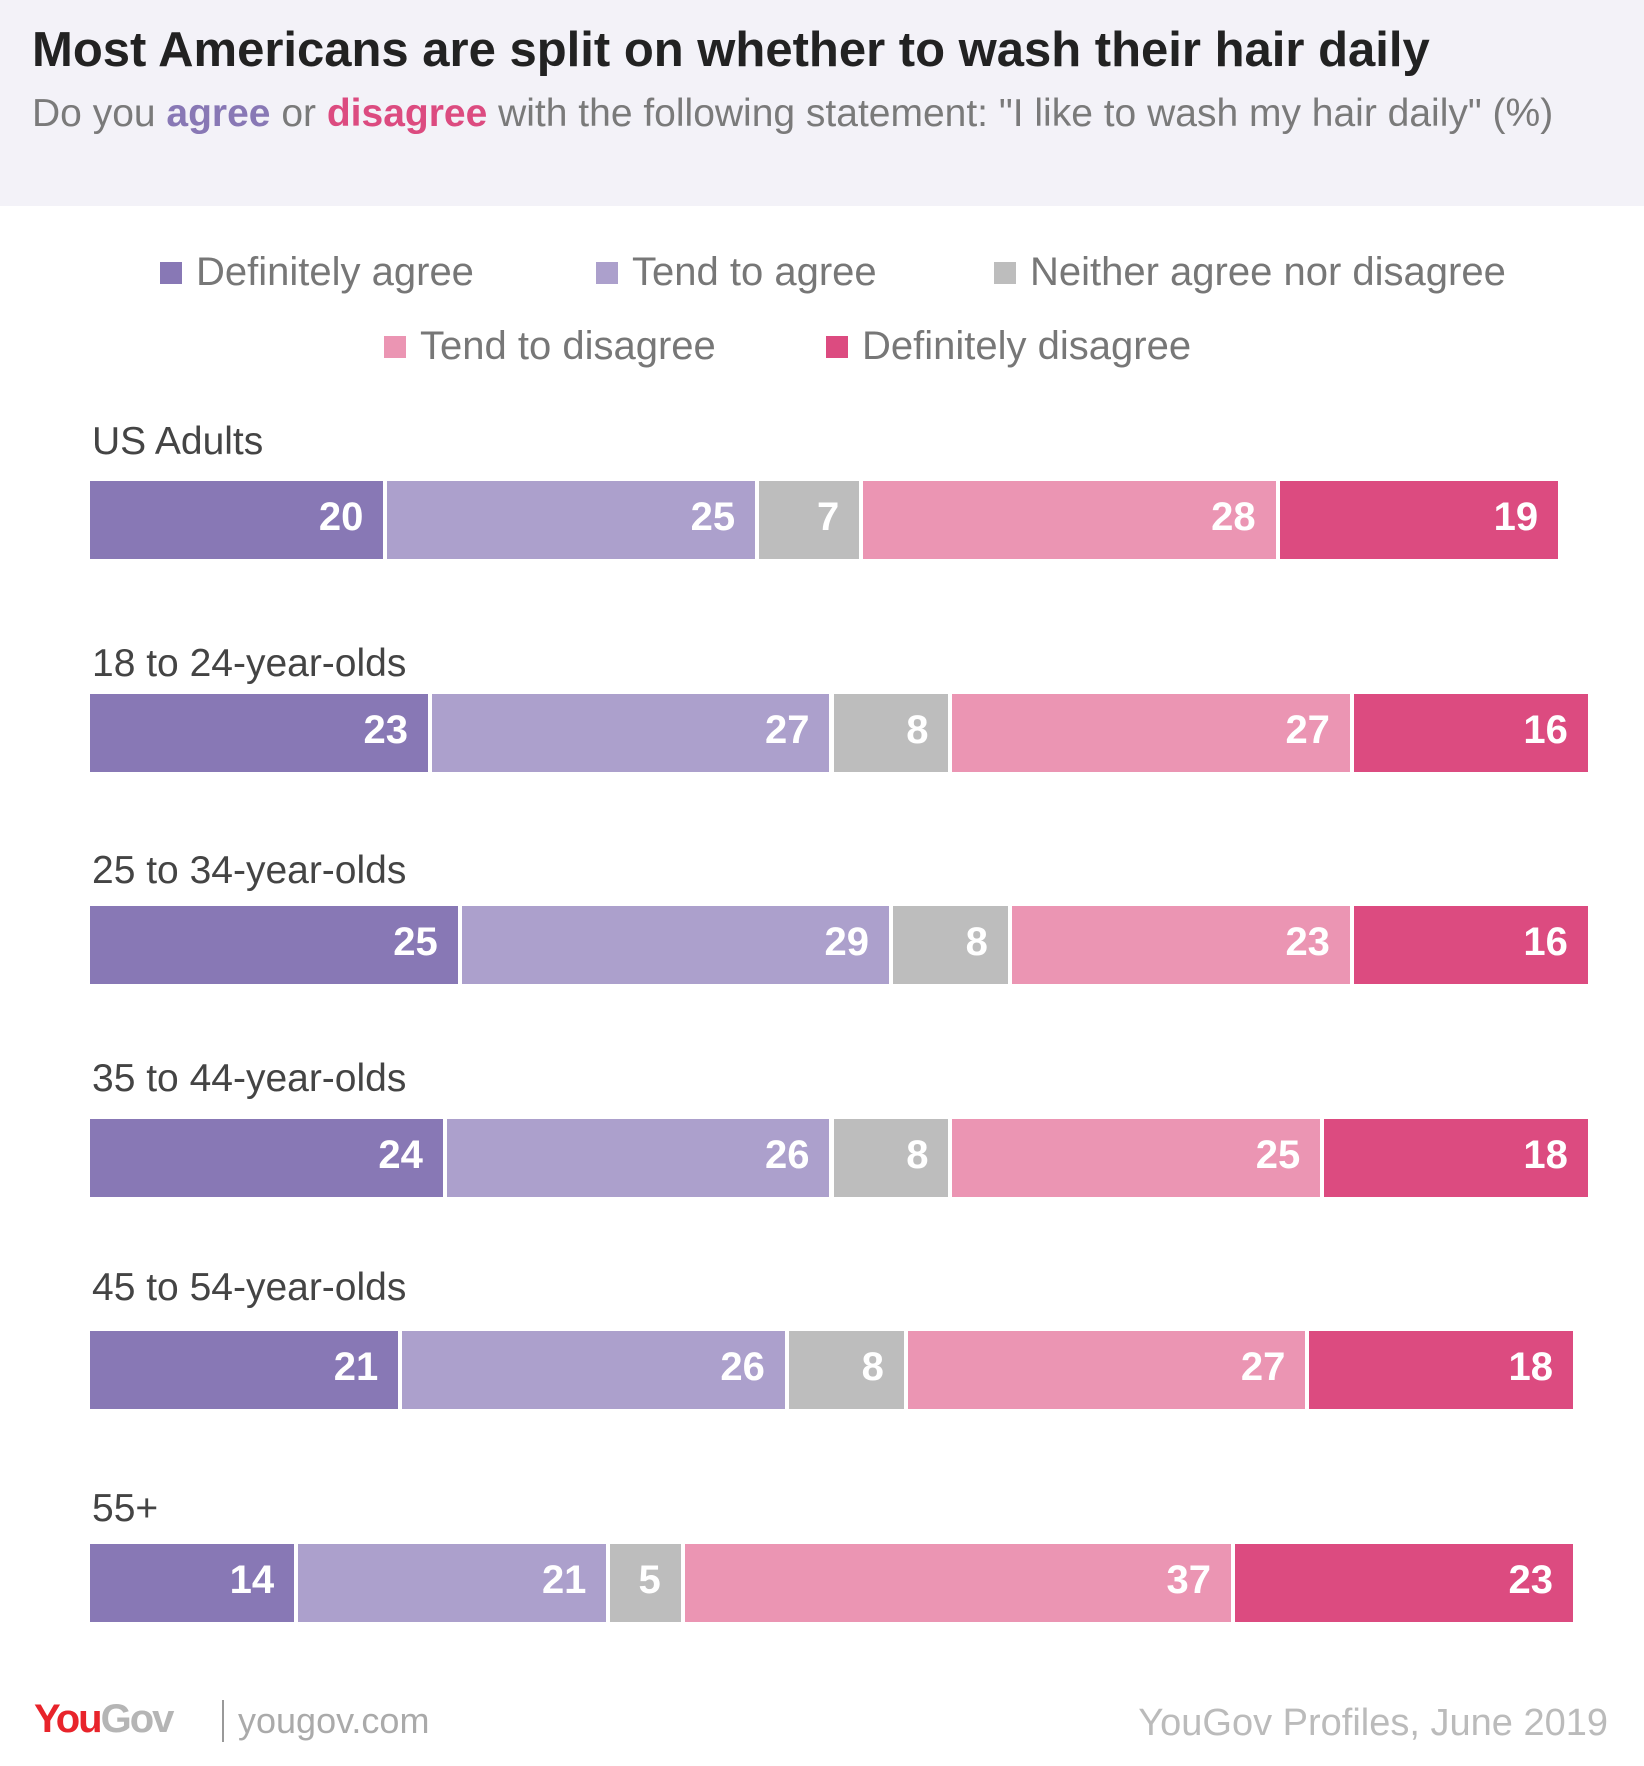  I want to click on bar-segment: 37, so click(959, 1583).